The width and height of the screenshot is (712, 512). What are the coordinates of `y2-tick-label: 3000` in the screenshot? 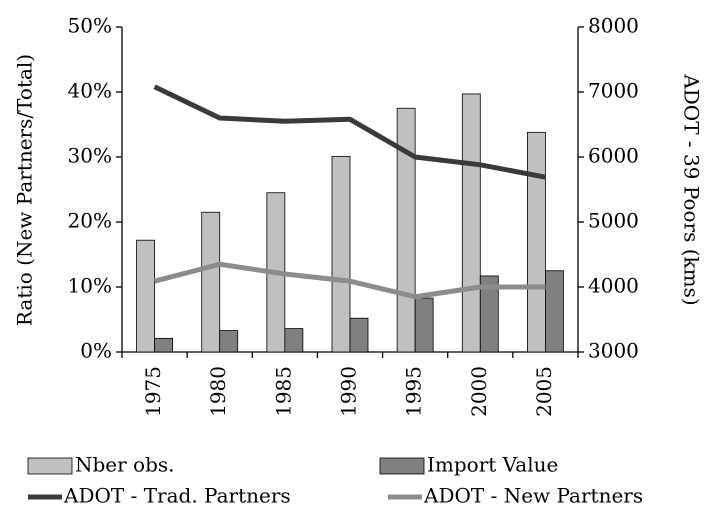 It's located at (613, 351).